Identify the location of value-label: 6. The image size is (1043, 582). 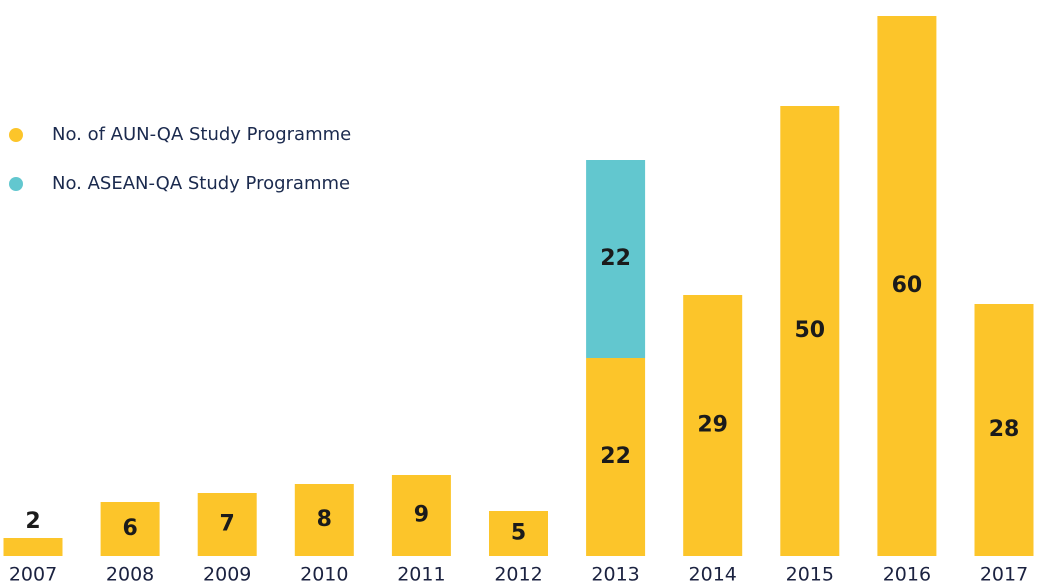
(129, 528).